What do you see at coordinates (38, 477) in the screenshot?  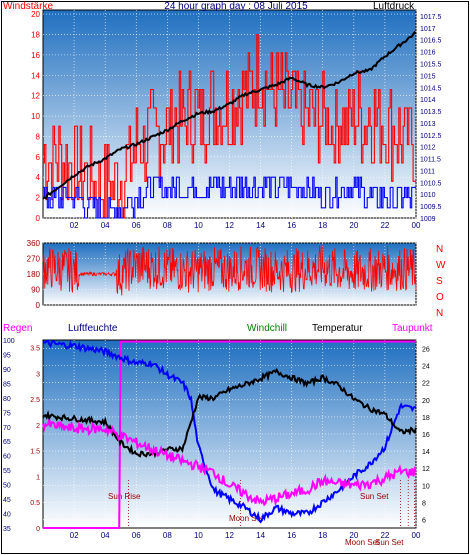 I see `rain-tick-label: 1` at bounding box center [38, 477].